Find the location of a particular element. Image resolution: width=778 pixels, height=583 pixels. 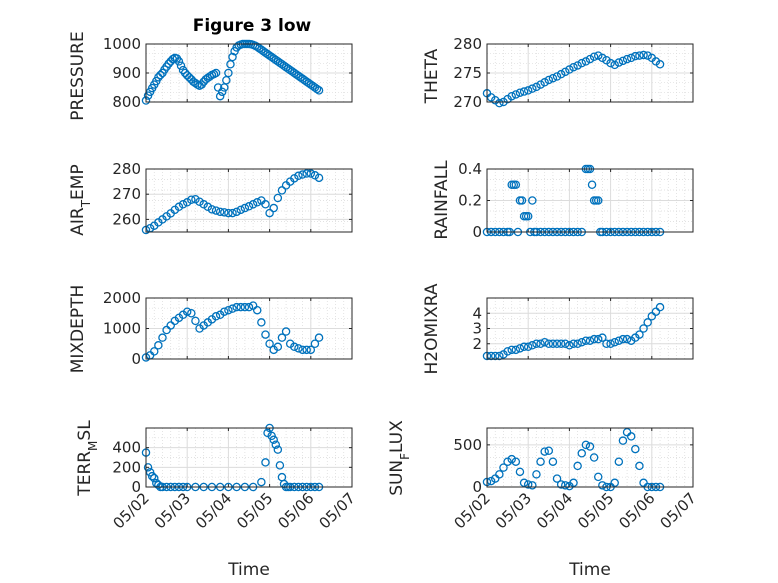

panel-theta: 270 275 280 THETA is located at coordinates (558, 73).